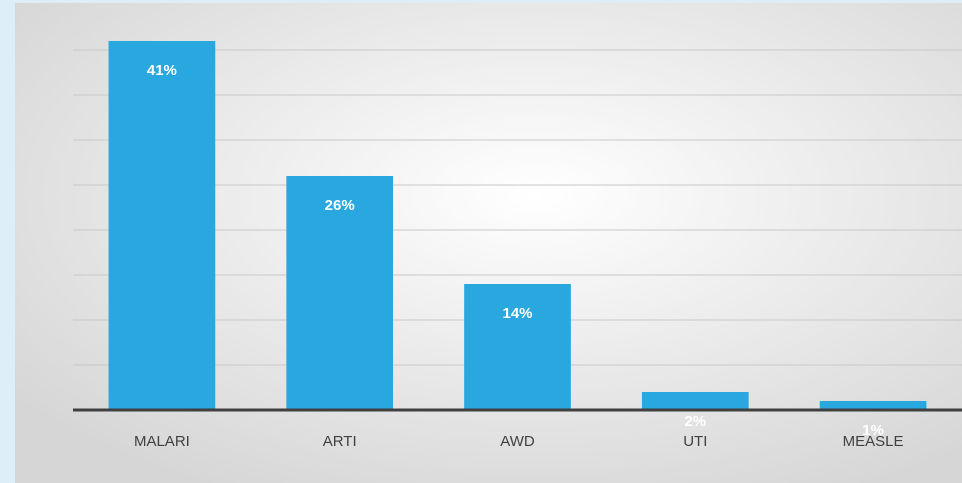 The image size is (962, 483). What do you see at coordinates (340, 205) in the screenshot?
I see `data-label: 26%` at bounding box center [340, 205].